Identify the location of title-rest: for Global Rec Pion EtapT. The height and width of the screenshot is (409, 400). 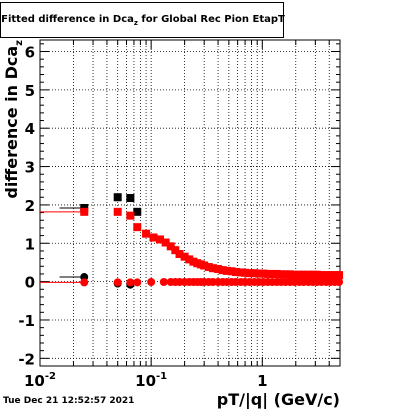
(211, 19).